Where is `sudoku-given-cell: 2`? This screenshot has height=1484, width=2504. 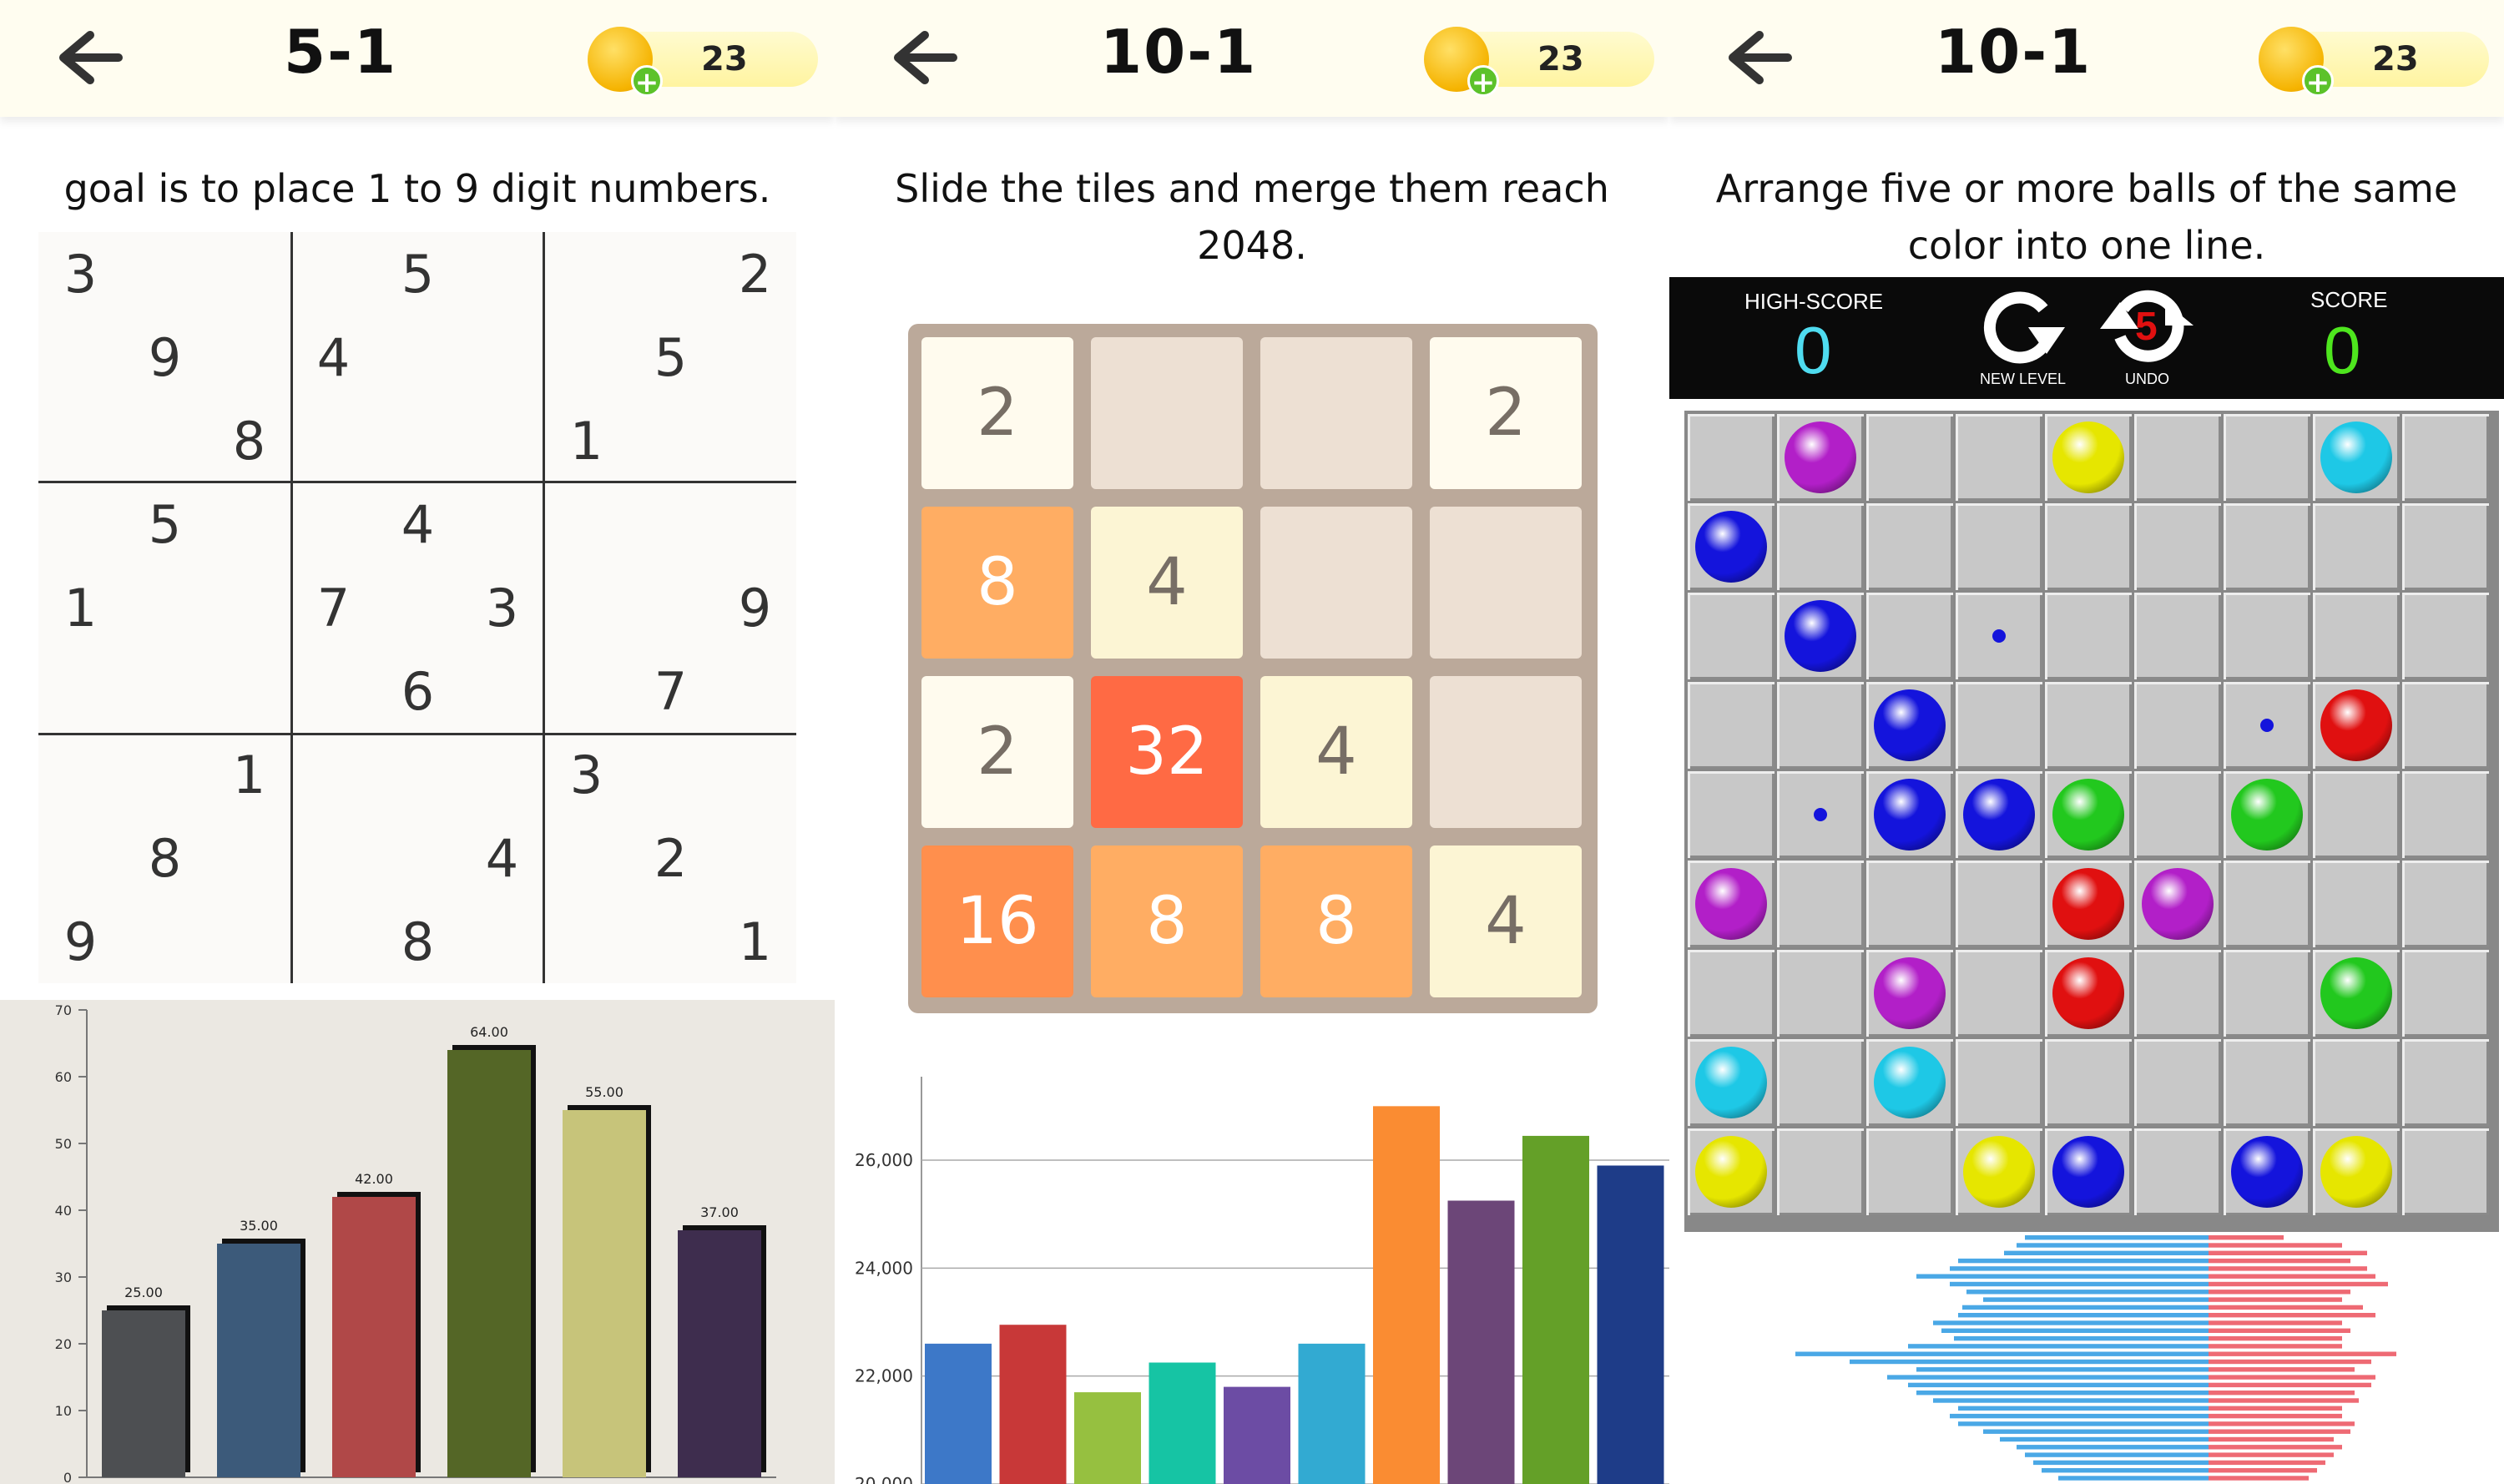 sudoku-given-cell: 2 is located at coordinates (671, 858).